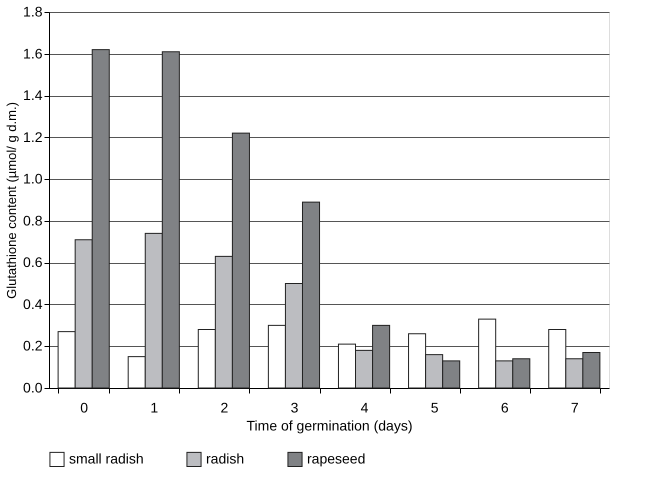  What do you see at coordinates (574, 408) in the screenshot?
I see `x-tick-label: 7` at bounding box center [574, 408].